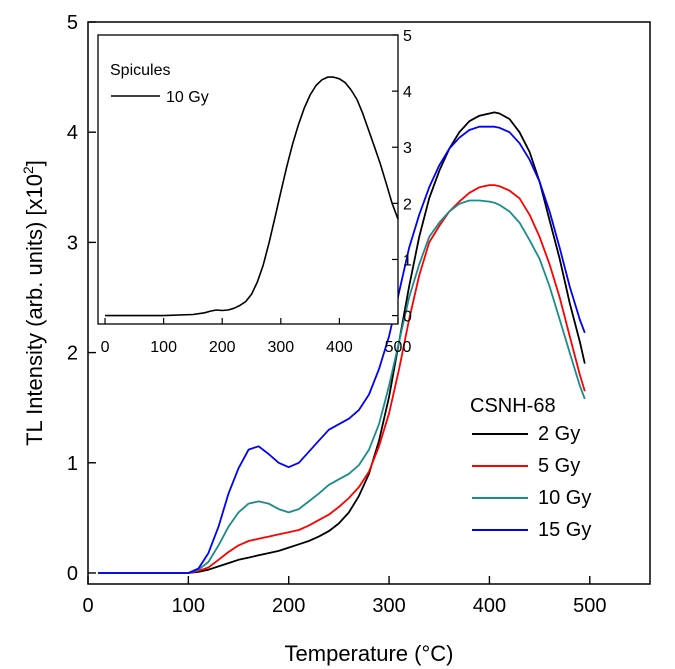 The width and height of the screenshot is (675, 669). I want to click on x-axis-title: Temperature (°C), so click(369, 653).